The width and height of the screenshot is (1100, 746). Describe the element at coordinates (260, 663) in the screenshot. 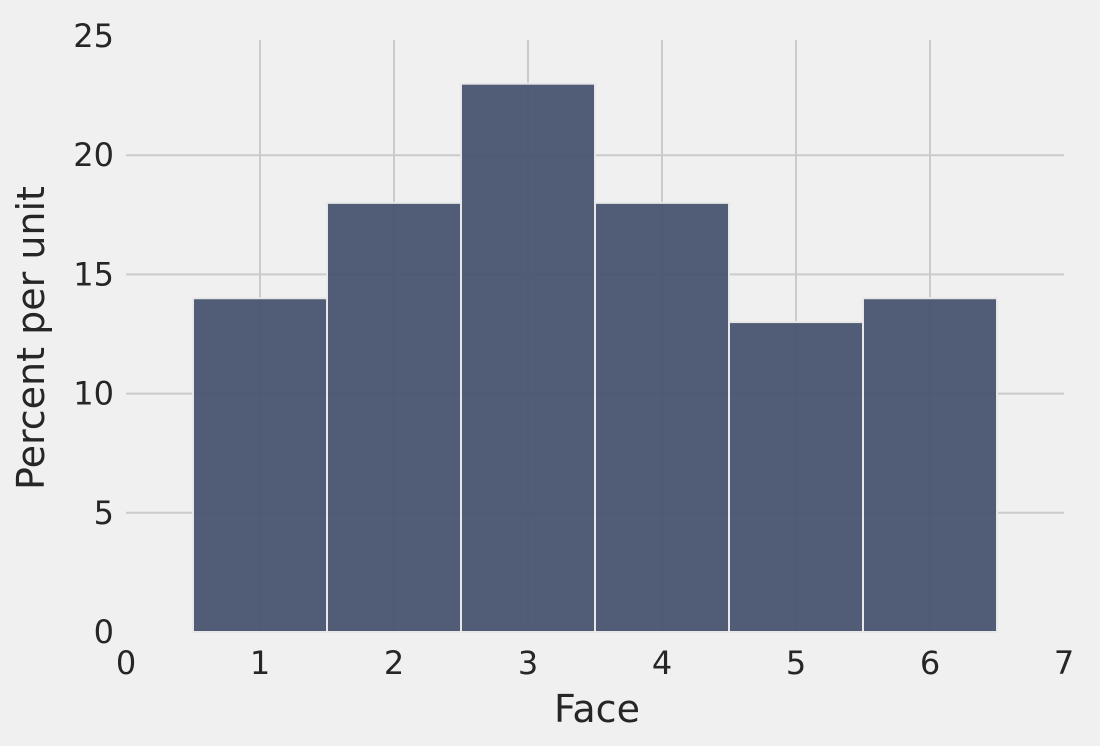

I see `x-tick-label: 1` at that location.